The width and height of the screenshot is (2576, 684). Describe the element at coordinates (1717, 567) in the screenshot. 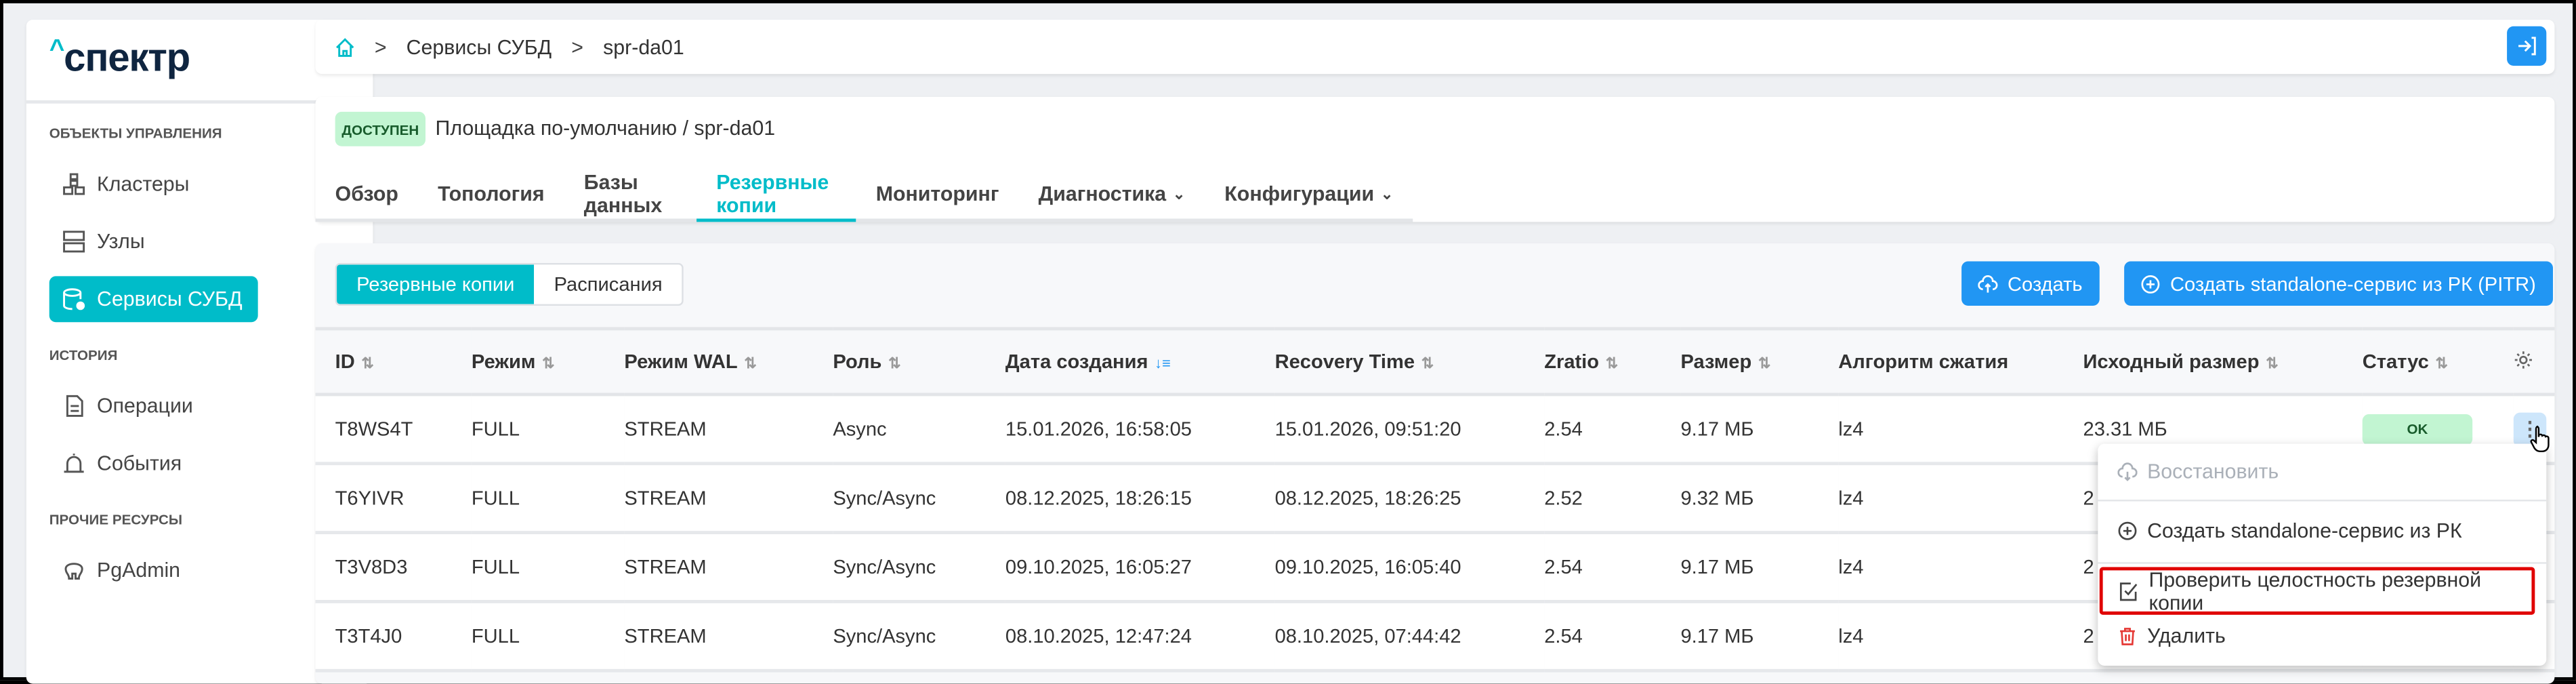

I see `cell-text: 9.17 МБ` at that location.